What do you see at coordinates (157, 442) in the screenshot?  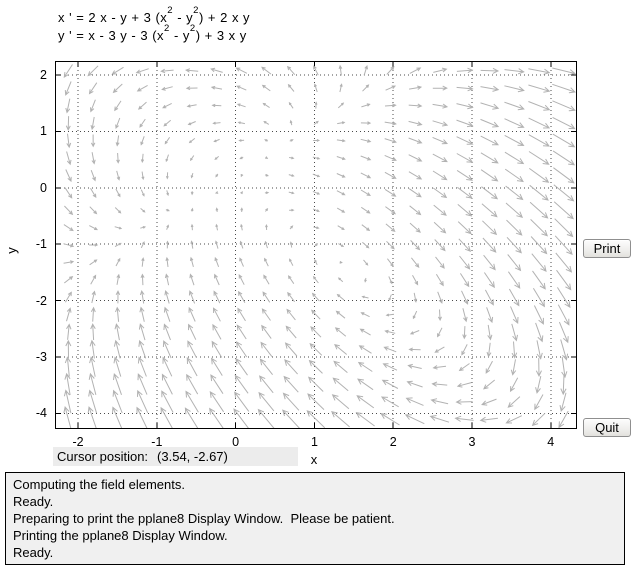 I see `x-tick-label: -1` at bounding box center [157, 442].